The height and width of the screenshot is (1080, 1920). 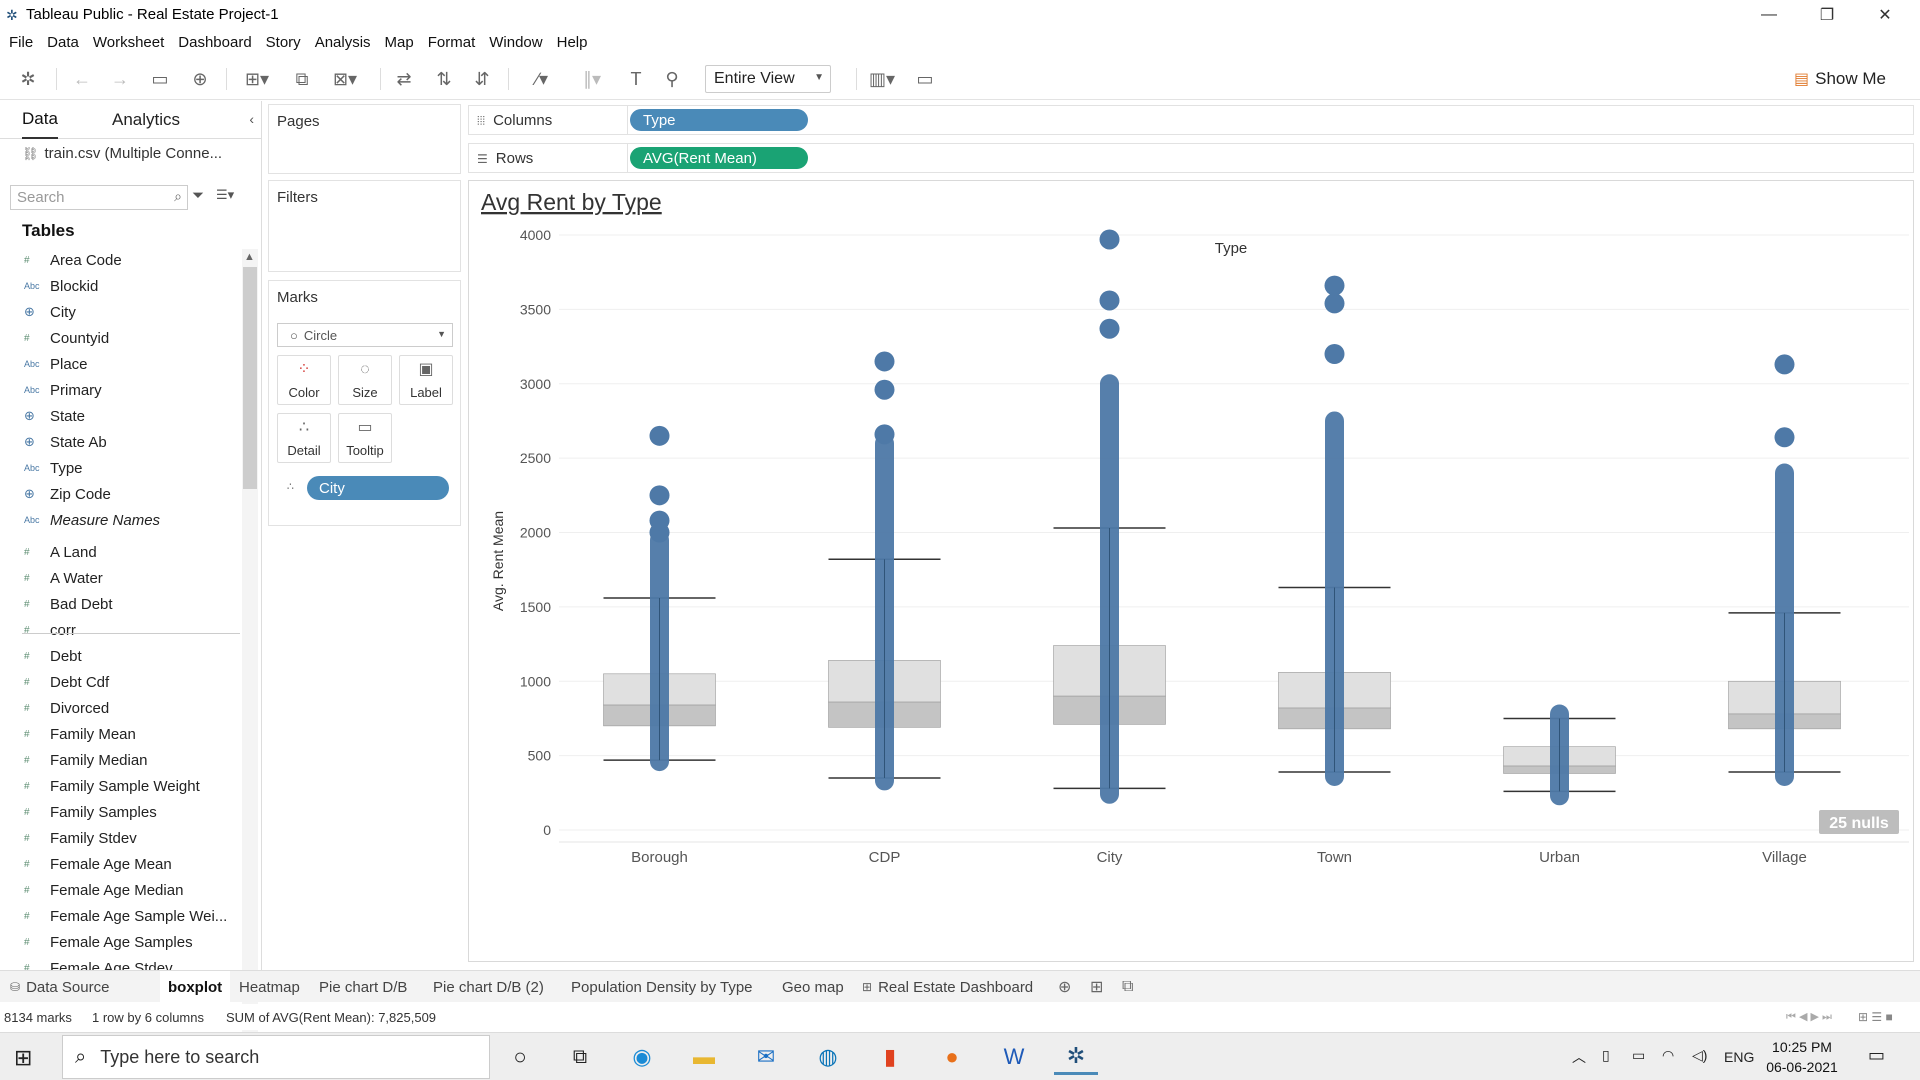 What do you see at coordinates (1700, 1055) in the screenshot?
I see `volume-icon: ◁)` at bounding box center [1700, 1055].